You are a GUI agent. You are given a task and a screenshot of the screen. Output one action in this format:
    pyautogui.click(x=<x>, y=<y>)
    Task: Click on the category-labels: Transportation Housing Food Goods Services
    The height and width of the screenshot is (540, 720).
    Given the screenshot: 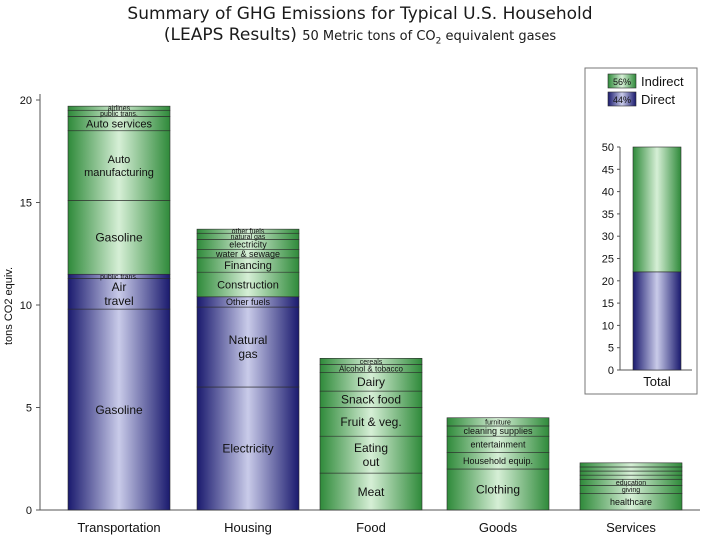 What is the action you would take?
    pyautogui.click(x=366, y=527)
    